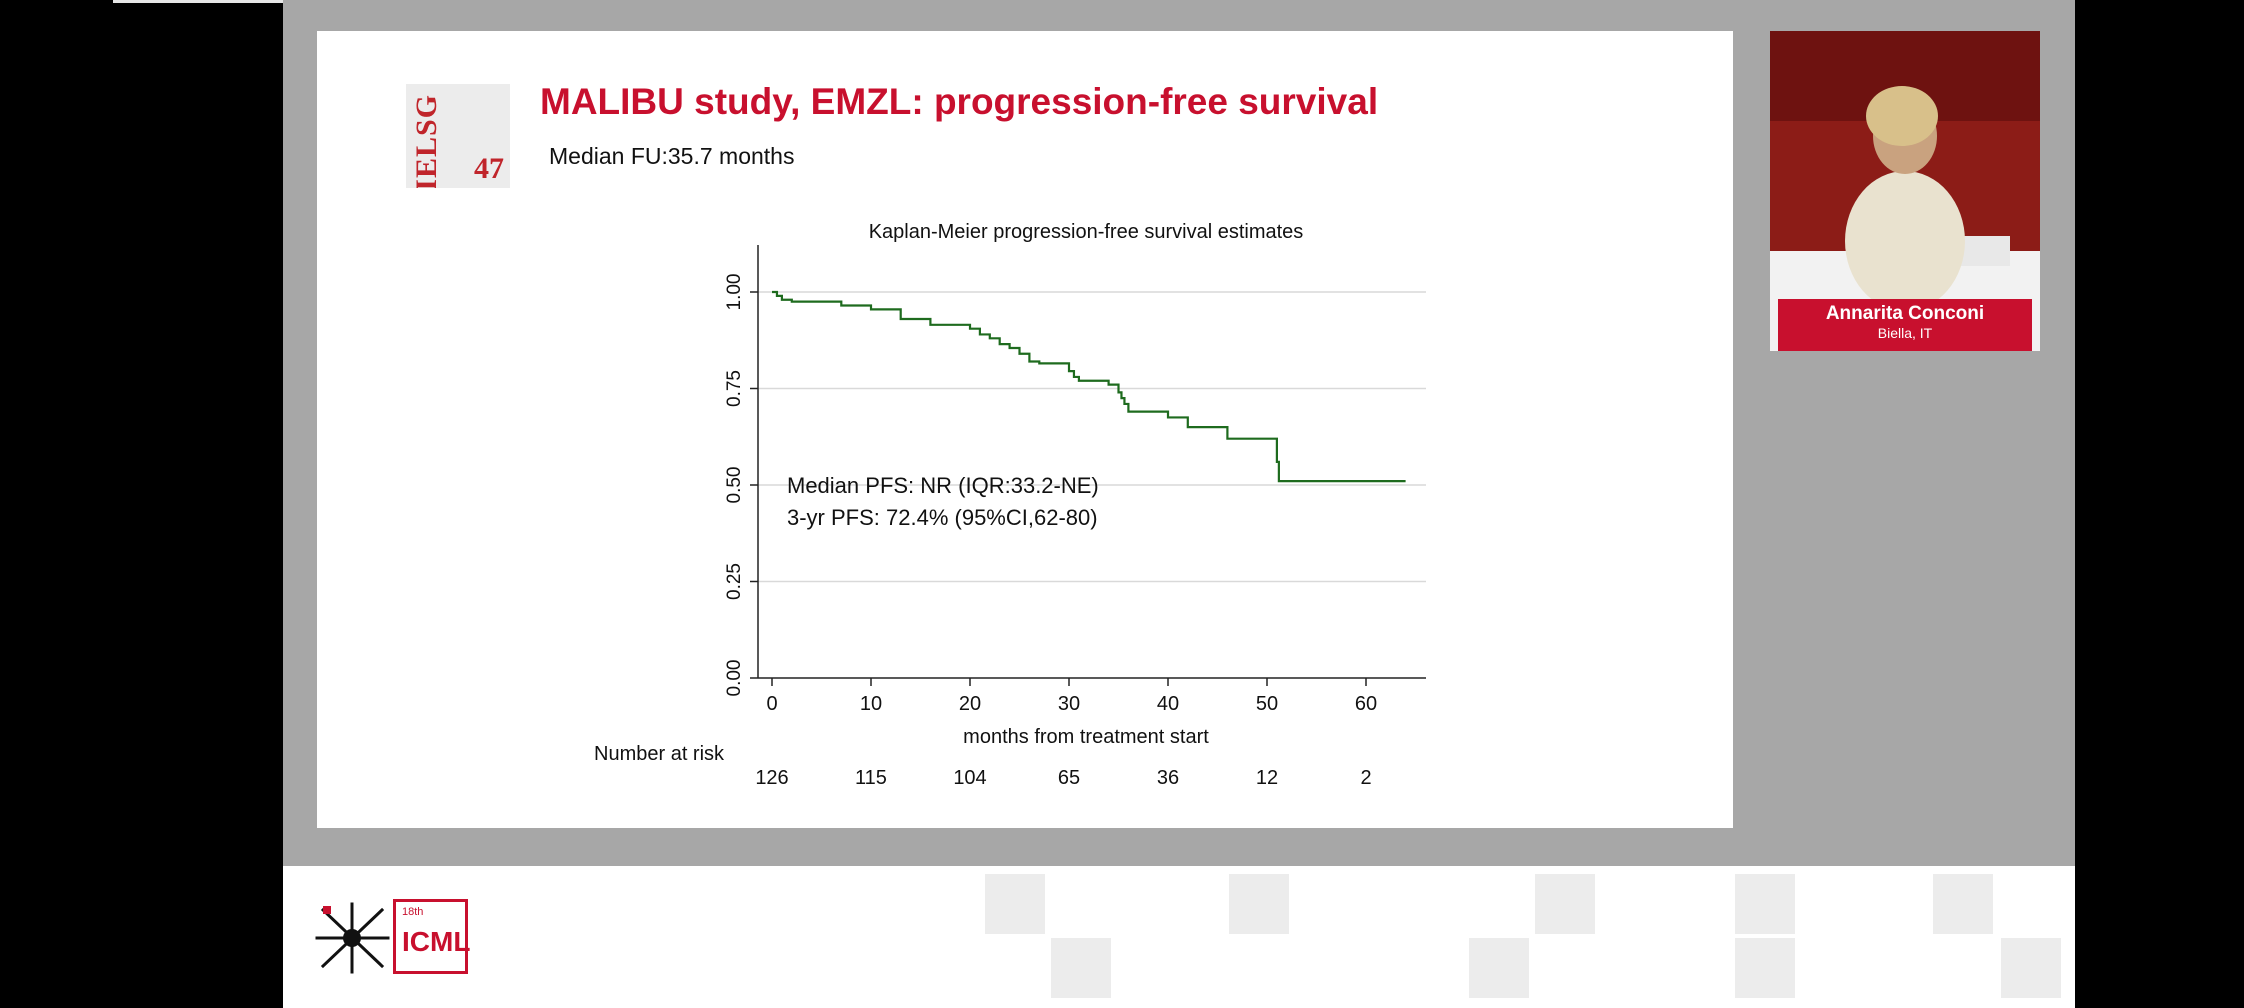 This screenshot has width=2244, height=1008. Describe the element at coordinates (672, 156) in the screenshot. I see `slide-subtitle: Median FU:35.7 months` at that location.